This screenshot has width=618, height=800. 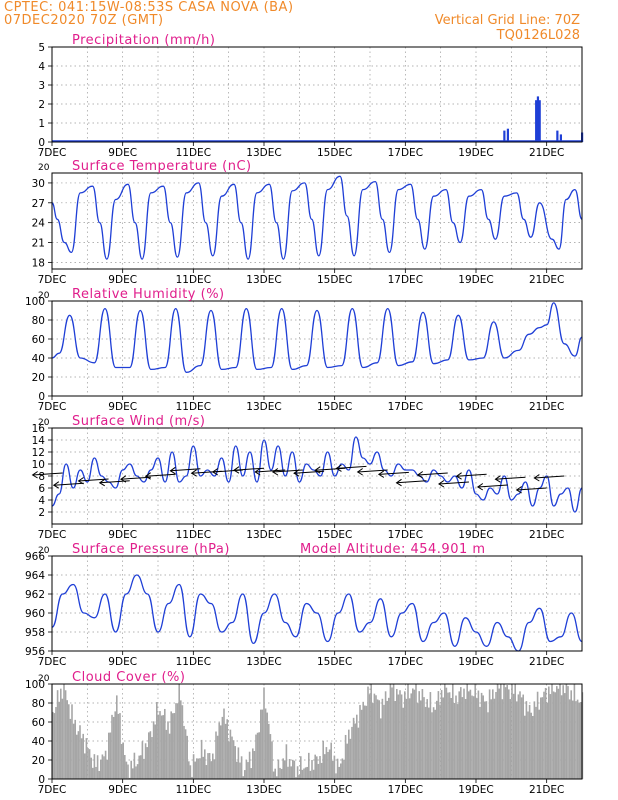 What do you see at coordinates (317, 474) in the screenshot?
I see `wind-series-line` at bounding box center [317, 474].